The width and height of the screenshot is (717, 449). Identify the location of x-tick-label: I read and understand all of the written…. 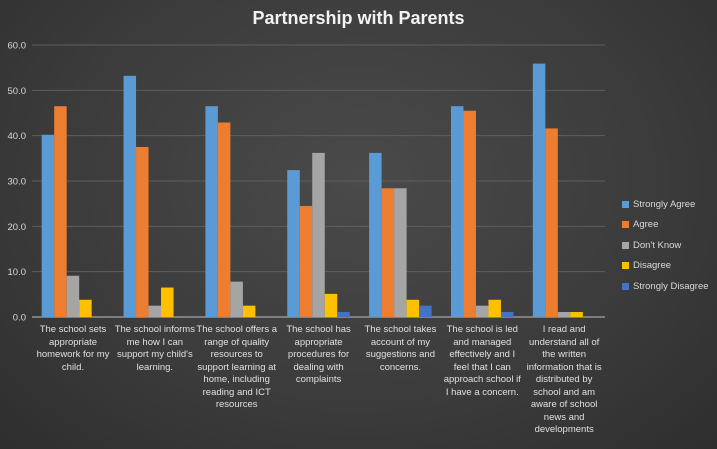
(564, 379).